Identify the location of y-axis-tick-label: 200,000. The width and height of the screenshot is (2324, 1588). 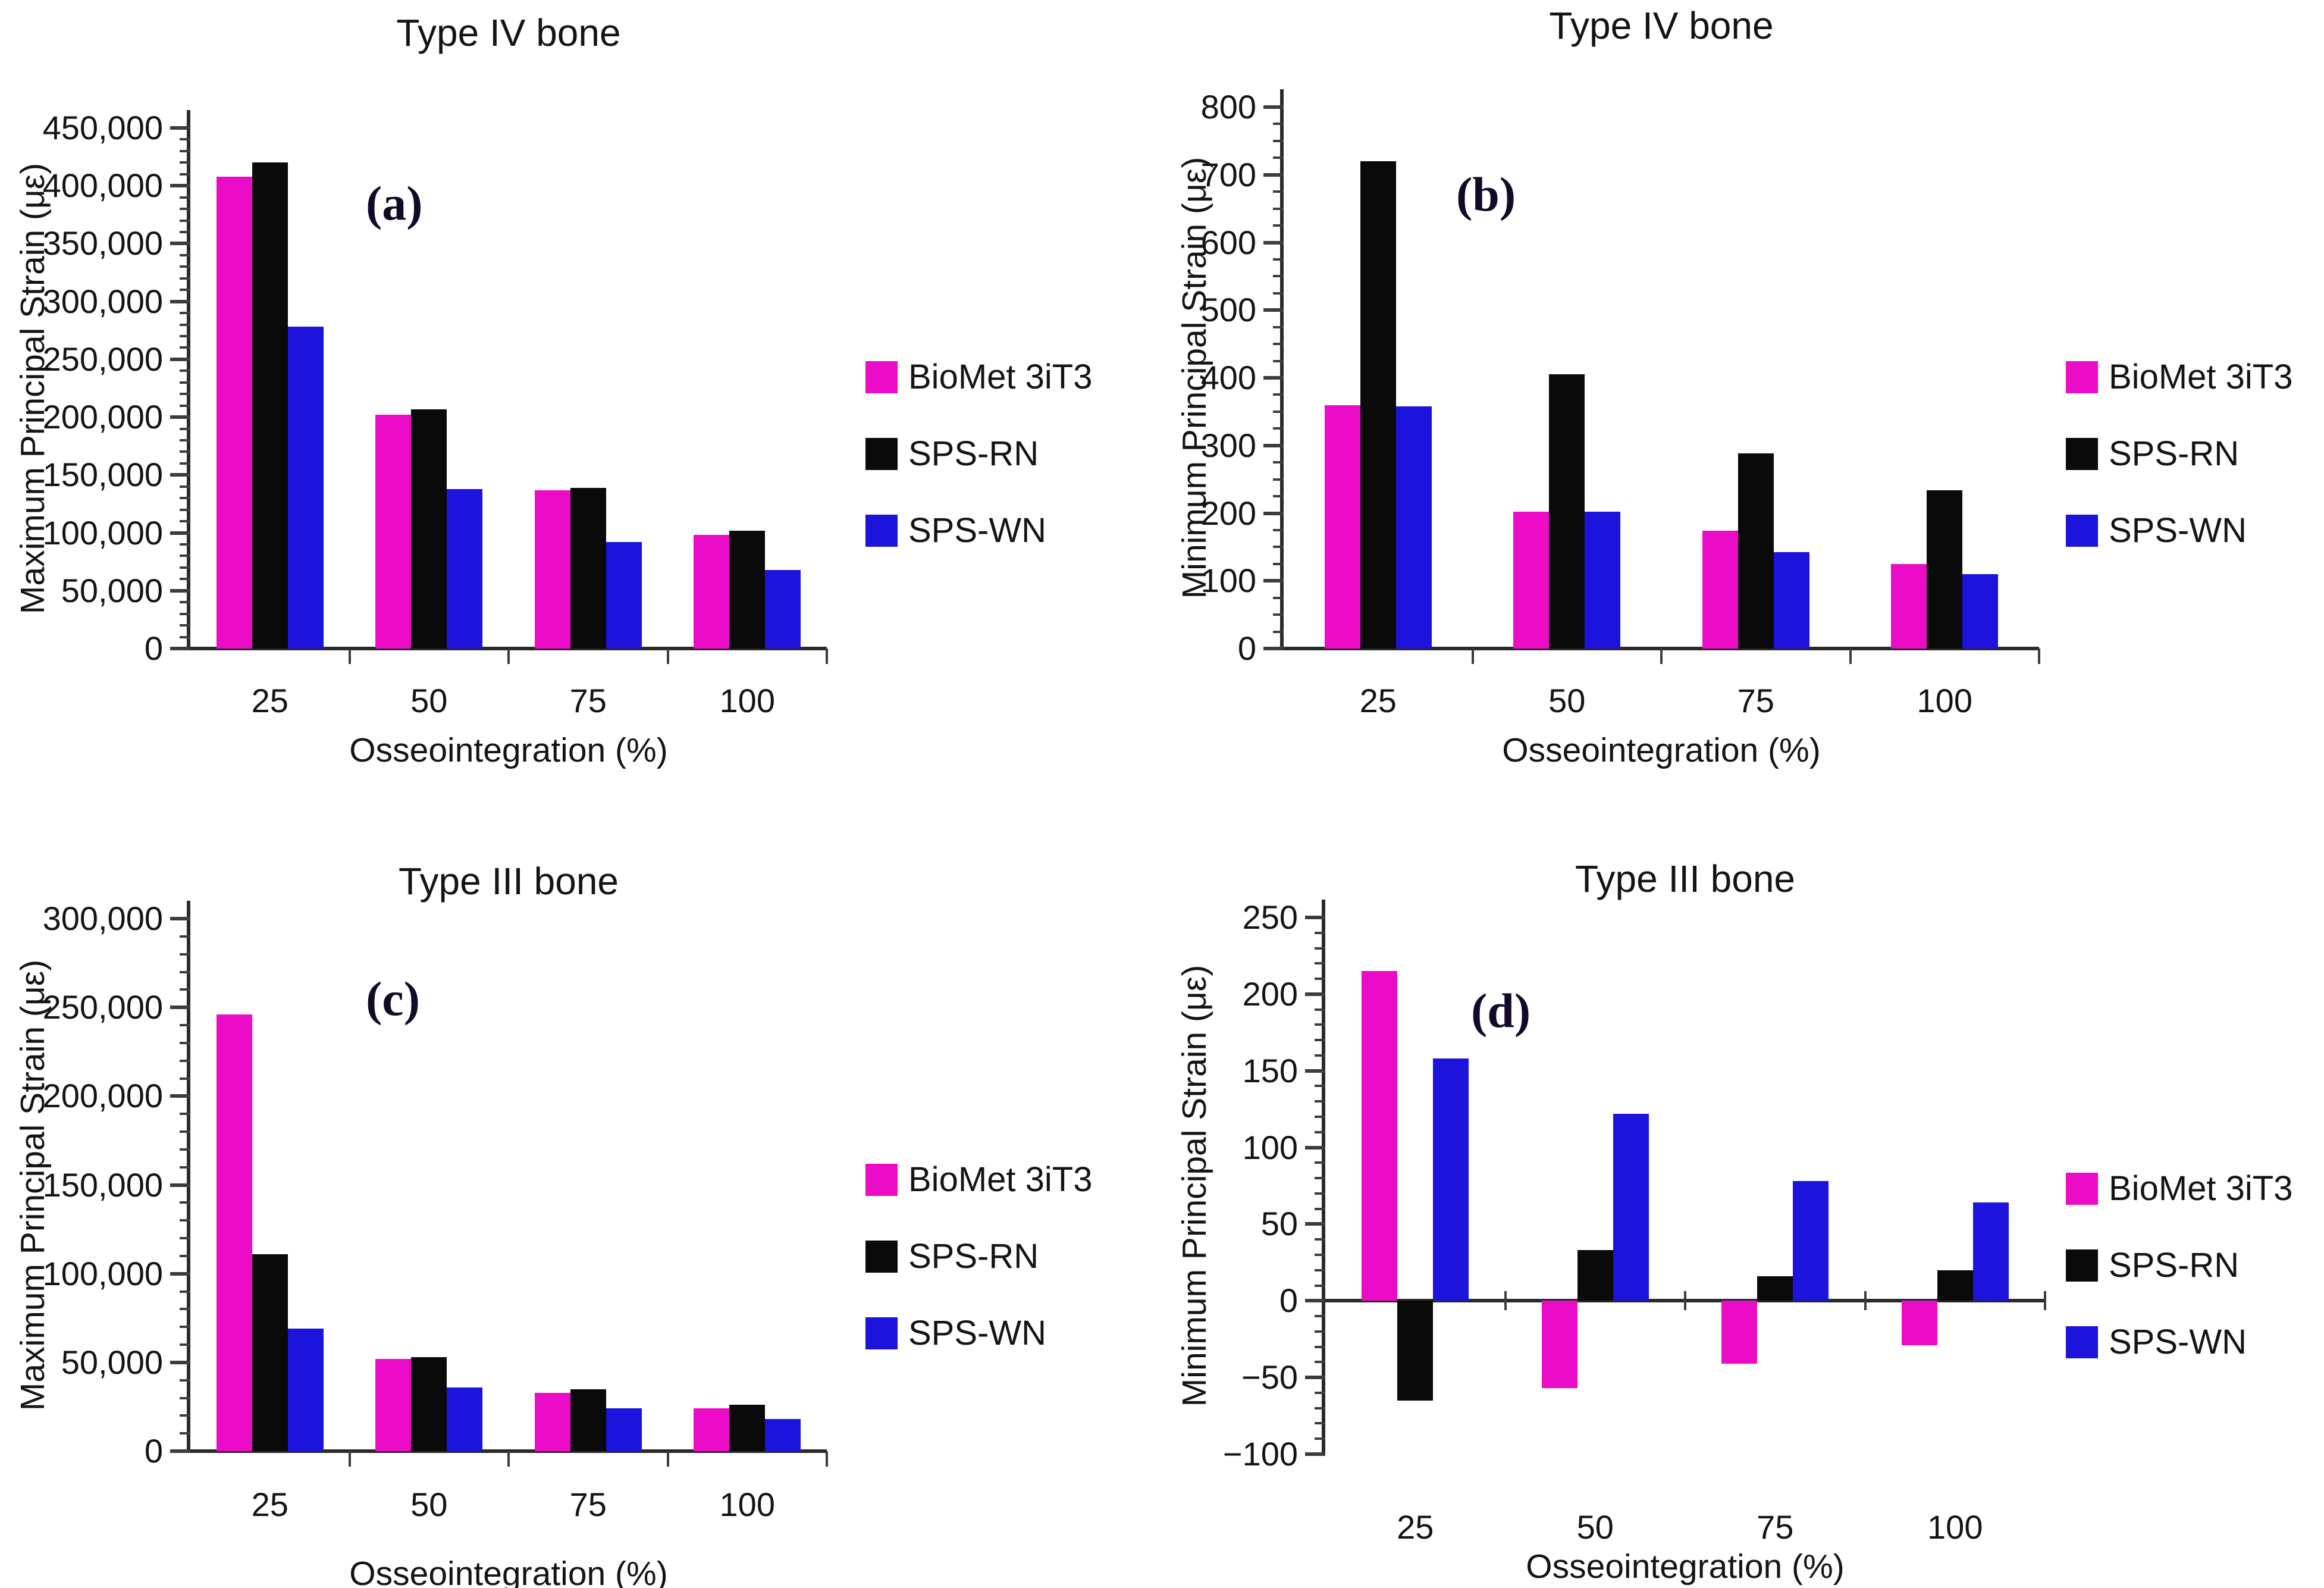
(102, 1096).